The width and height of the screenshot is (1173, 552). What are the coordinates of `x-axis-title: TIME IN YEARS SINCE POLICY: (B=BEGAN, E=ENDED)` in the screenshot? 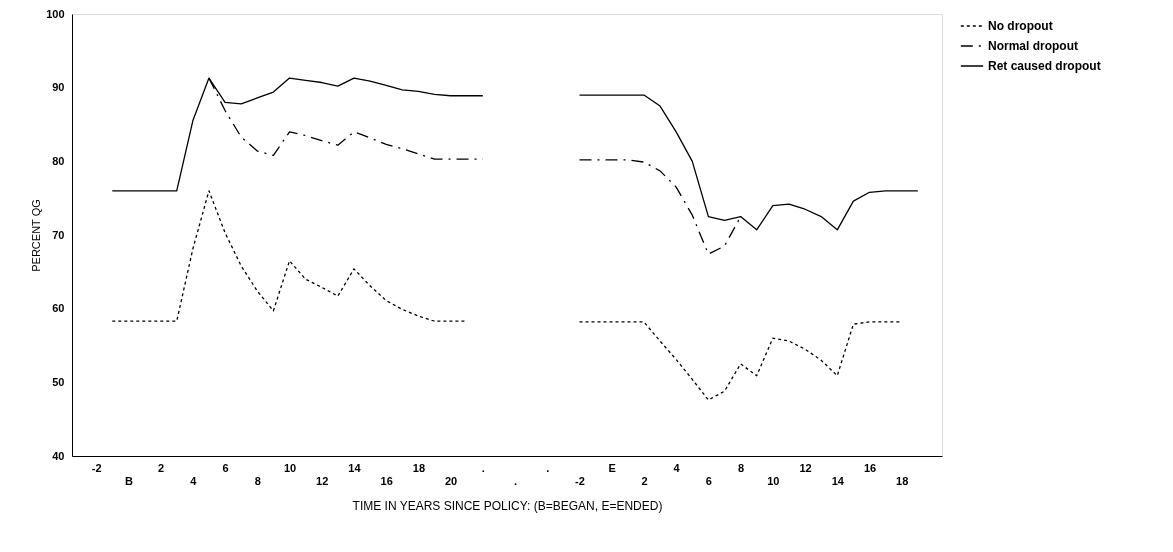 It's located at (507, 505).